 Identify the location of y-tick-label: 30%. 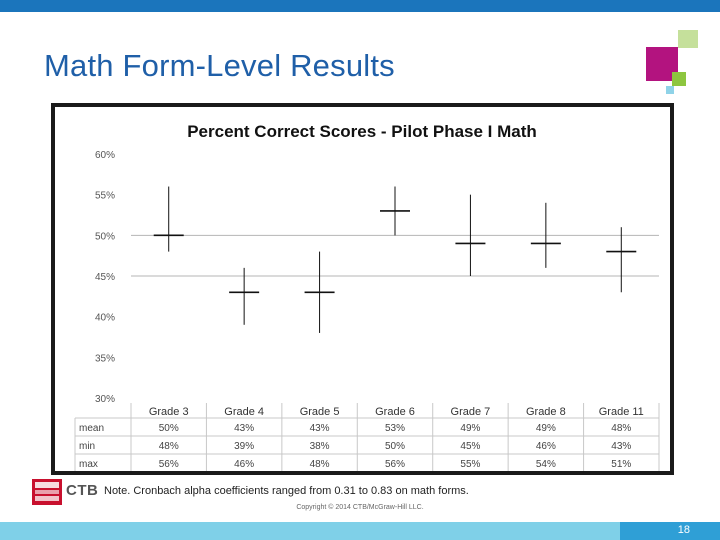
(105, 399).